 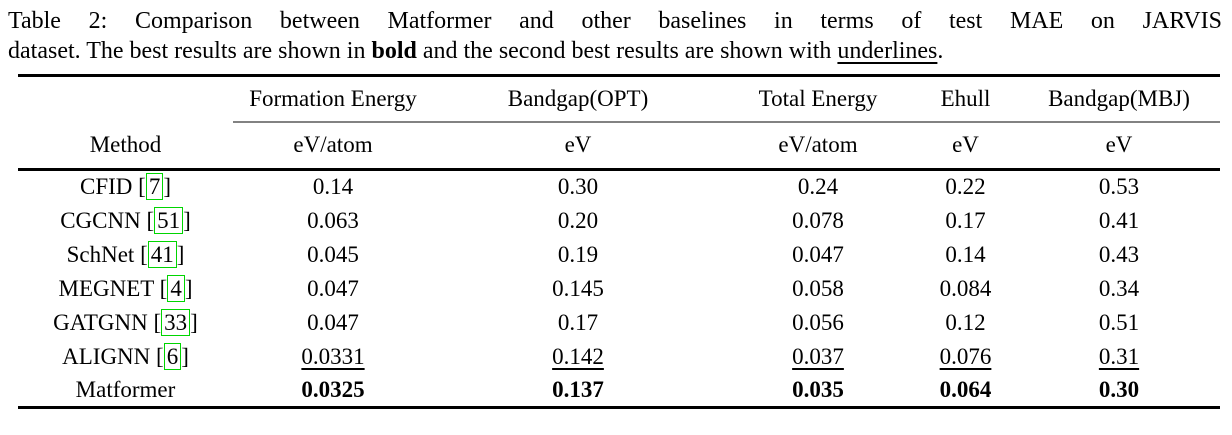 What do you see at coordinates (818, 389) in the screenshot?
I see `value-cell: 0.035` at bounding box center [818, 389].